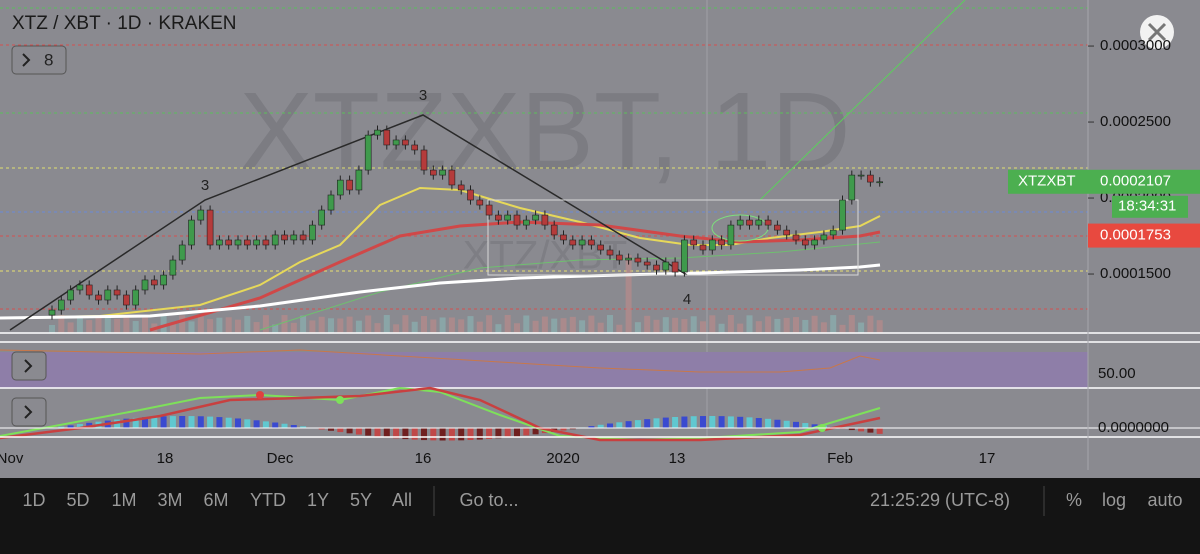  What do you see at coordinates (215, 500) in the screenshot?
I see `range-button: 6M` at bounding box center [215, 500].